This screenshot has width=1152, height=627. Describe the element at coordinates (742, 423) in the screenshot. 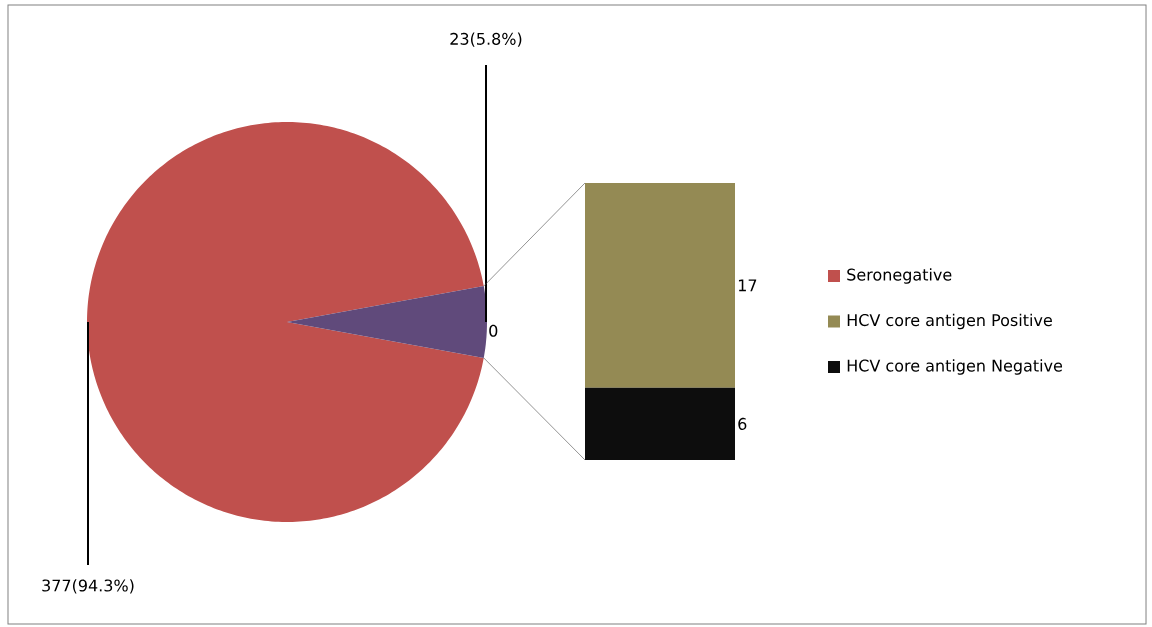

I see `data-label: 6` at that location.